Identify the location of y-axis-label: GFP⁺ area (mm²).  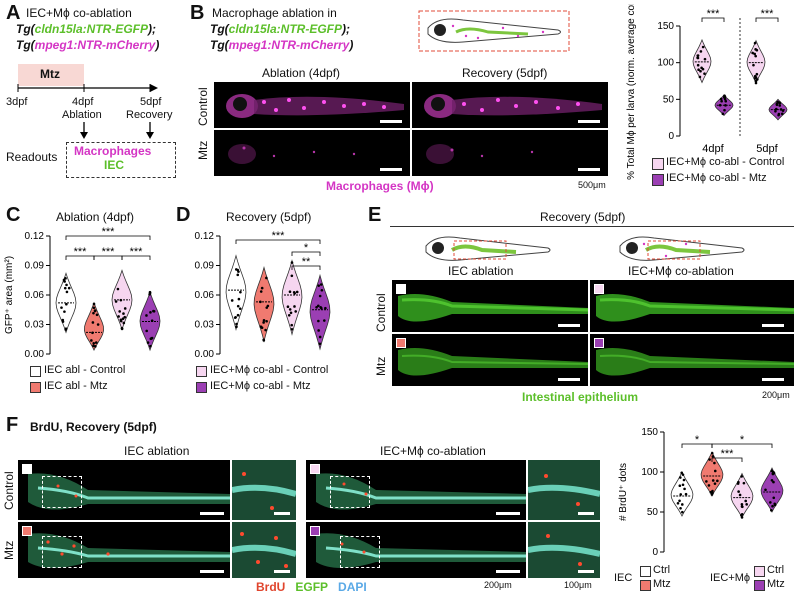
(9, 295).